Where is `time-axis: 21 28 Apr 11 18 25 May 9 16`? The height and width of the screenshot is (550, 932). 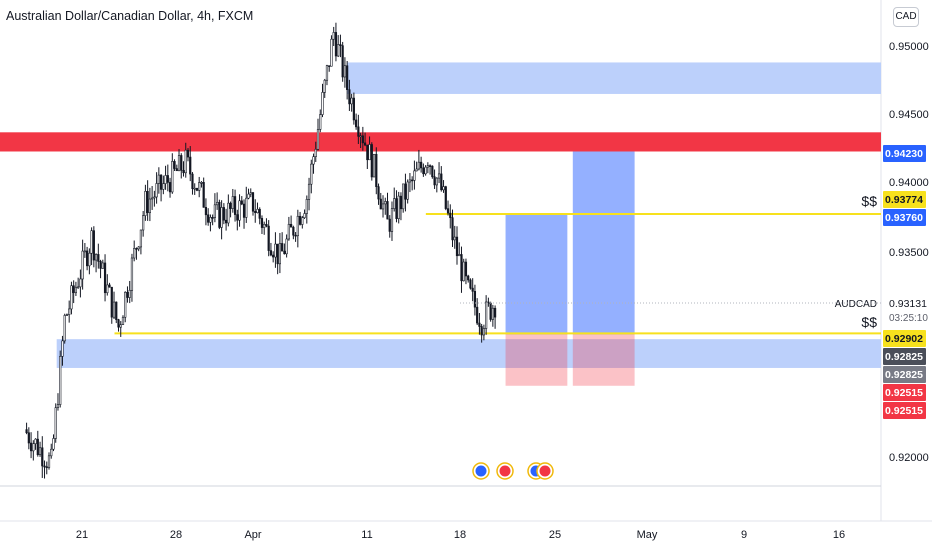 time-axis: 21 28 Apr 11 18 25 May 9 16 is located at coordinates (460, 535).